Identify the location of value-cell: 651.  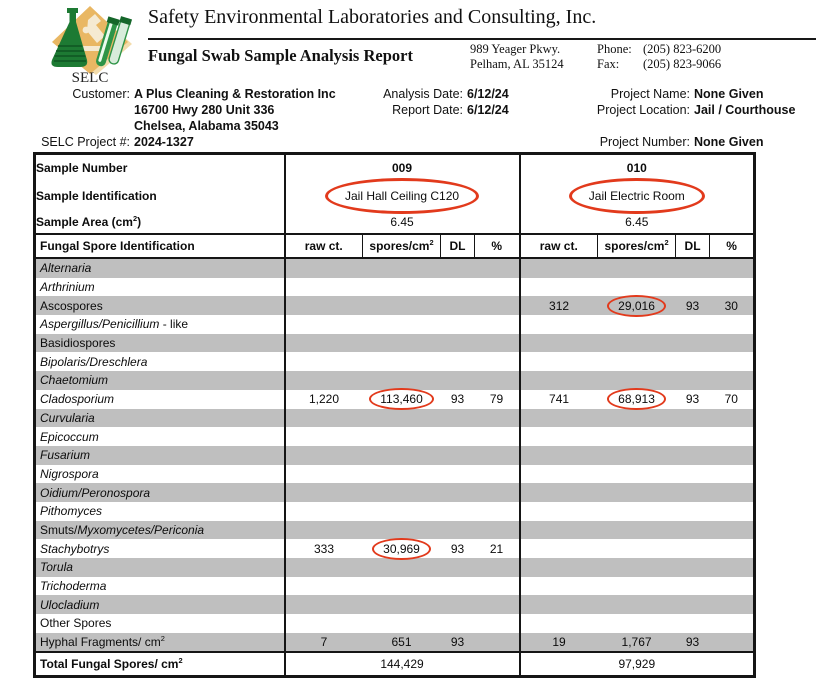
(401, 642).